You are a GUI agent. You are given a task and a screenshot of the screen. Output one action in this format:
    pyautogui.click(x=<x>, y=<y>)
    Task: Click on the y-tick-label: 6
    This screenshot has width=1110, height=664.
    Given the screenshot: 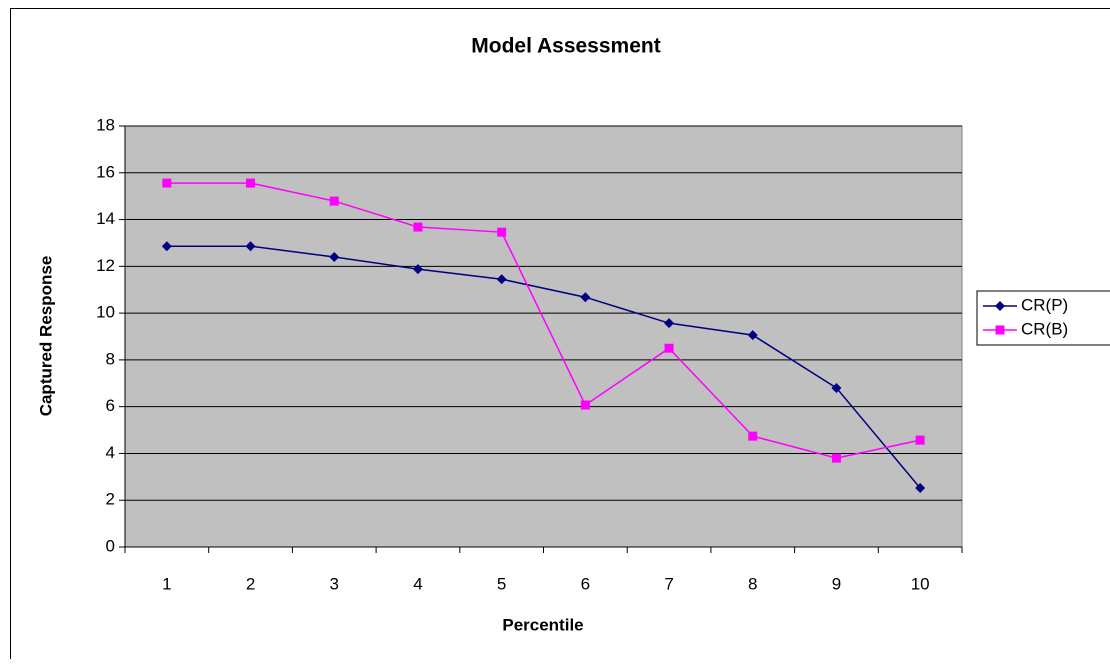 What is the action you would take?
    pyautogui.click(x=110, y=405)
    